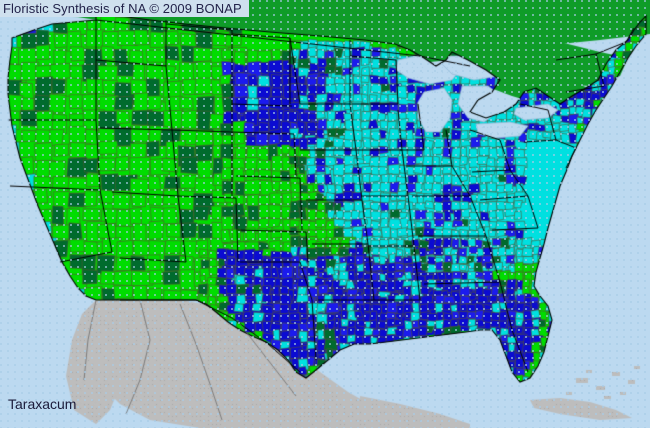  I want to click on map-title: Floristic Synthesis of NA © 2009 BONAP, so click(122, 8).